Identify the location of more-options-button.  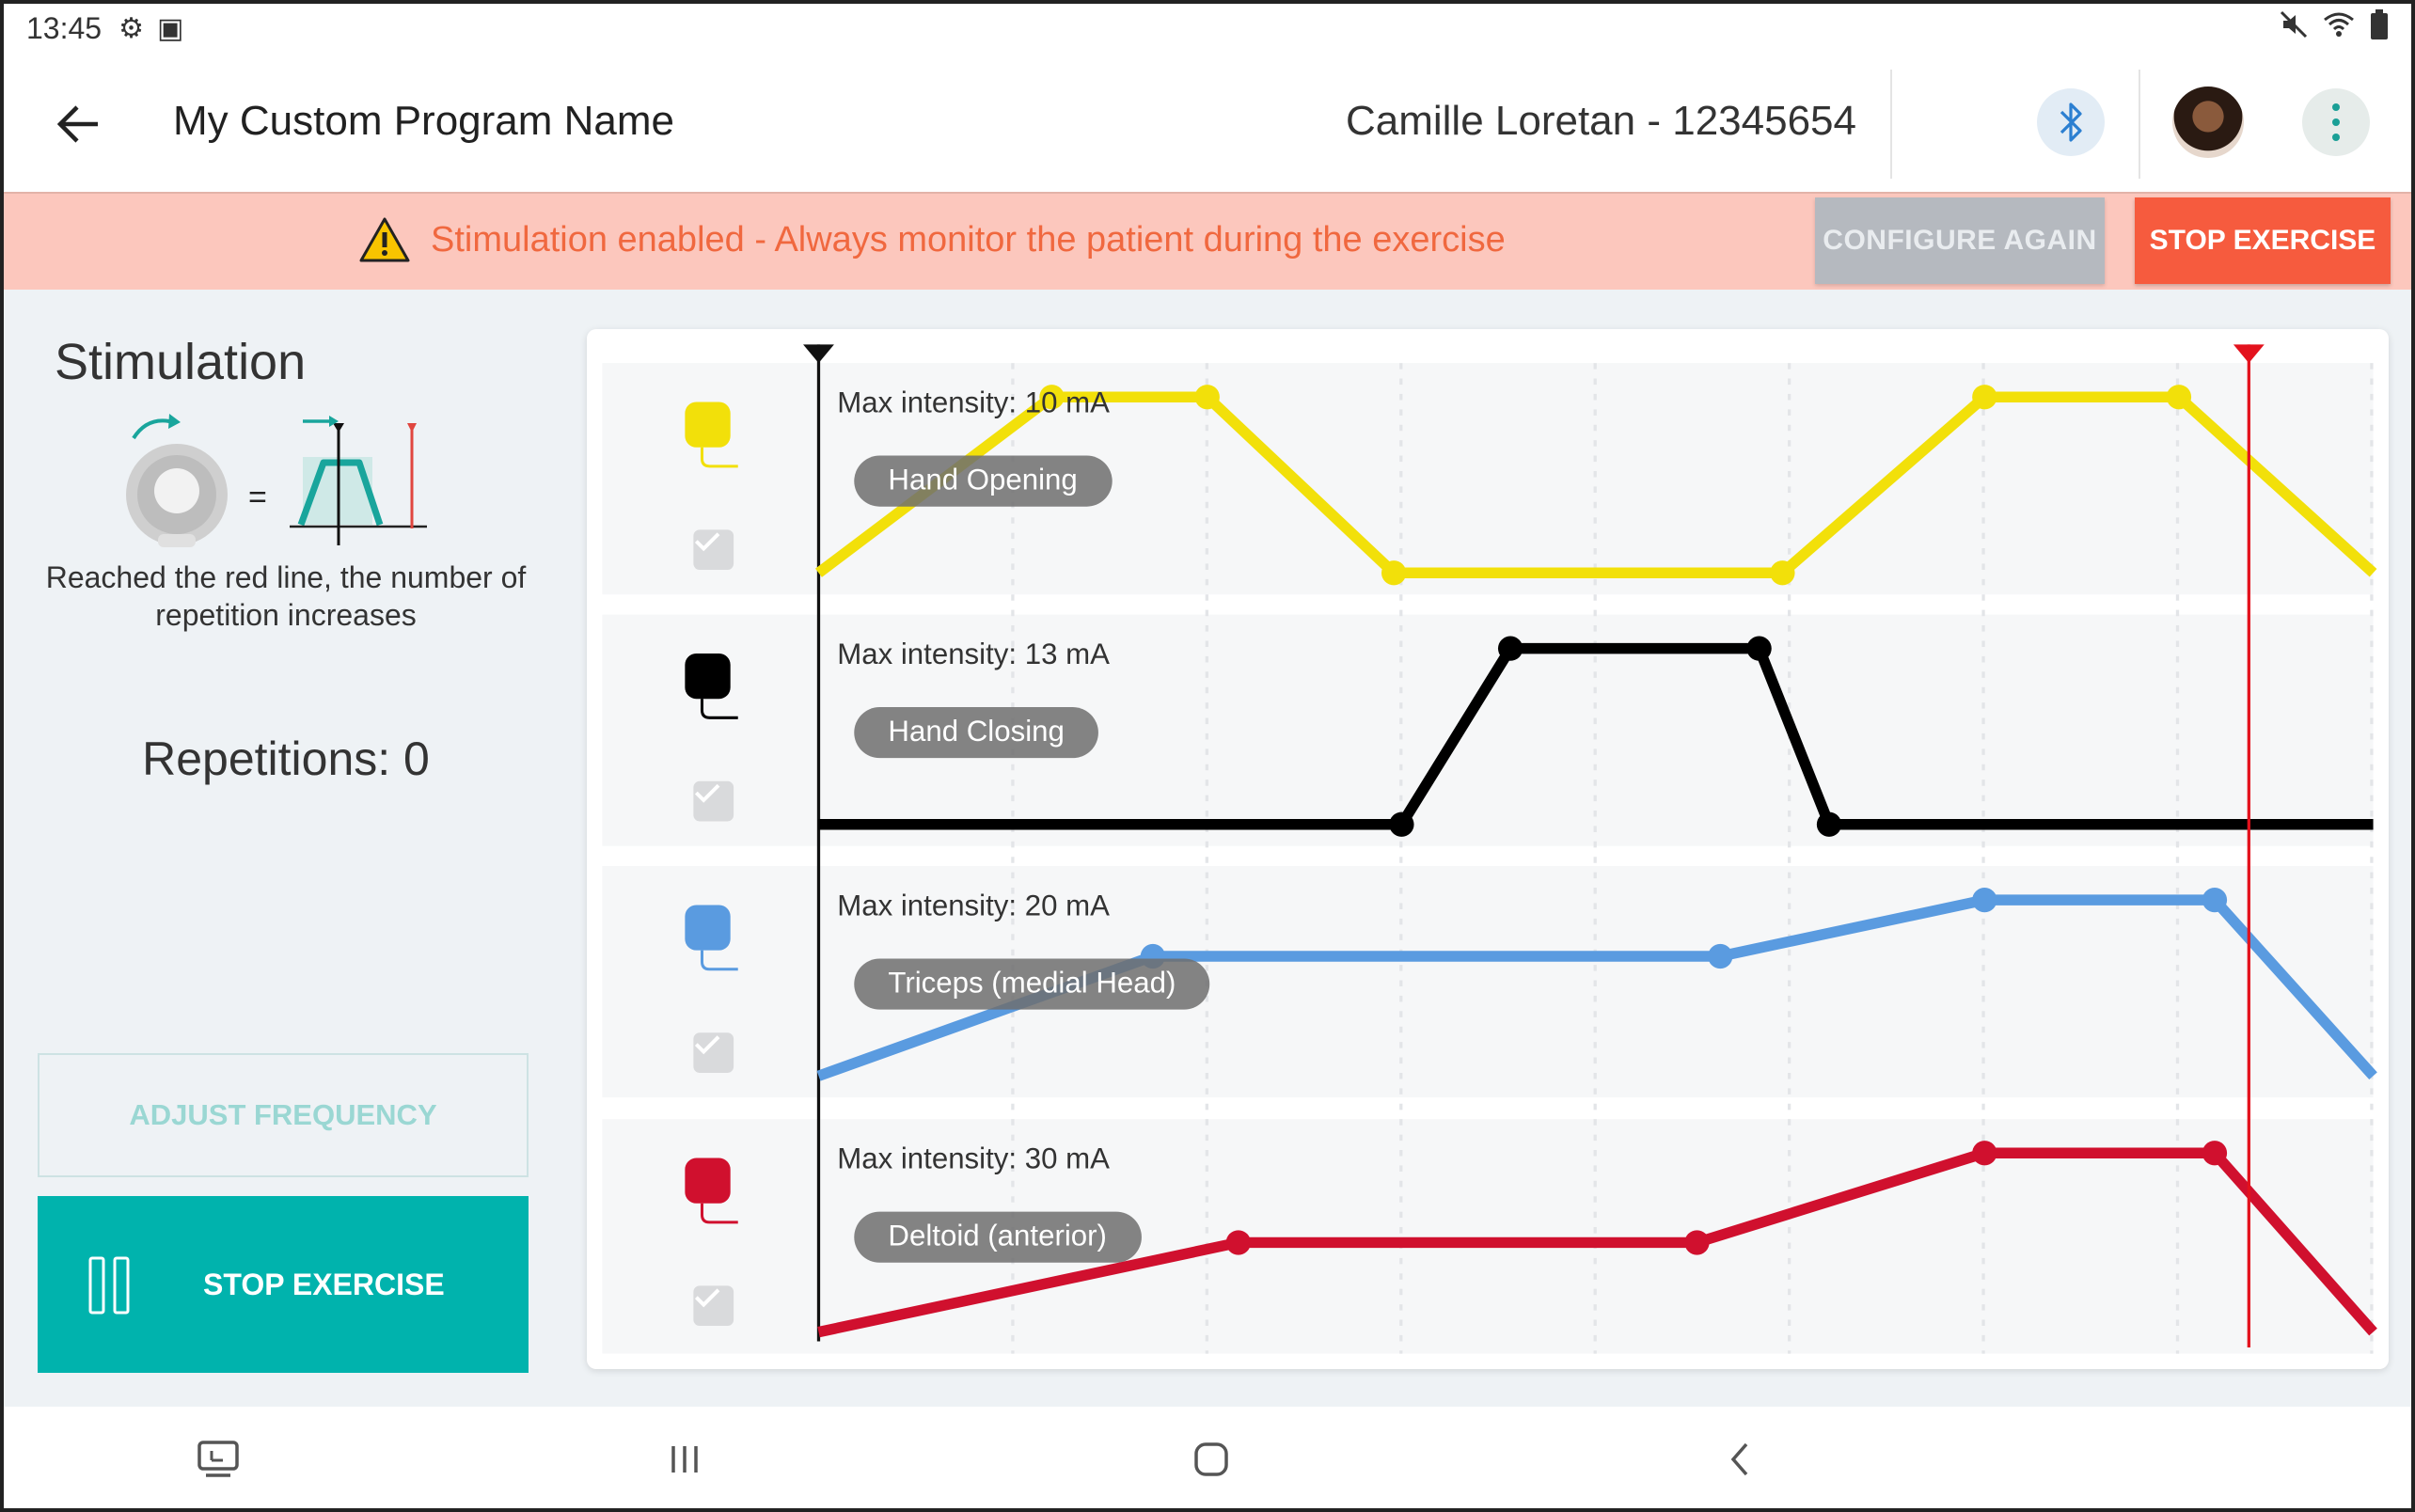
(2336, 122).